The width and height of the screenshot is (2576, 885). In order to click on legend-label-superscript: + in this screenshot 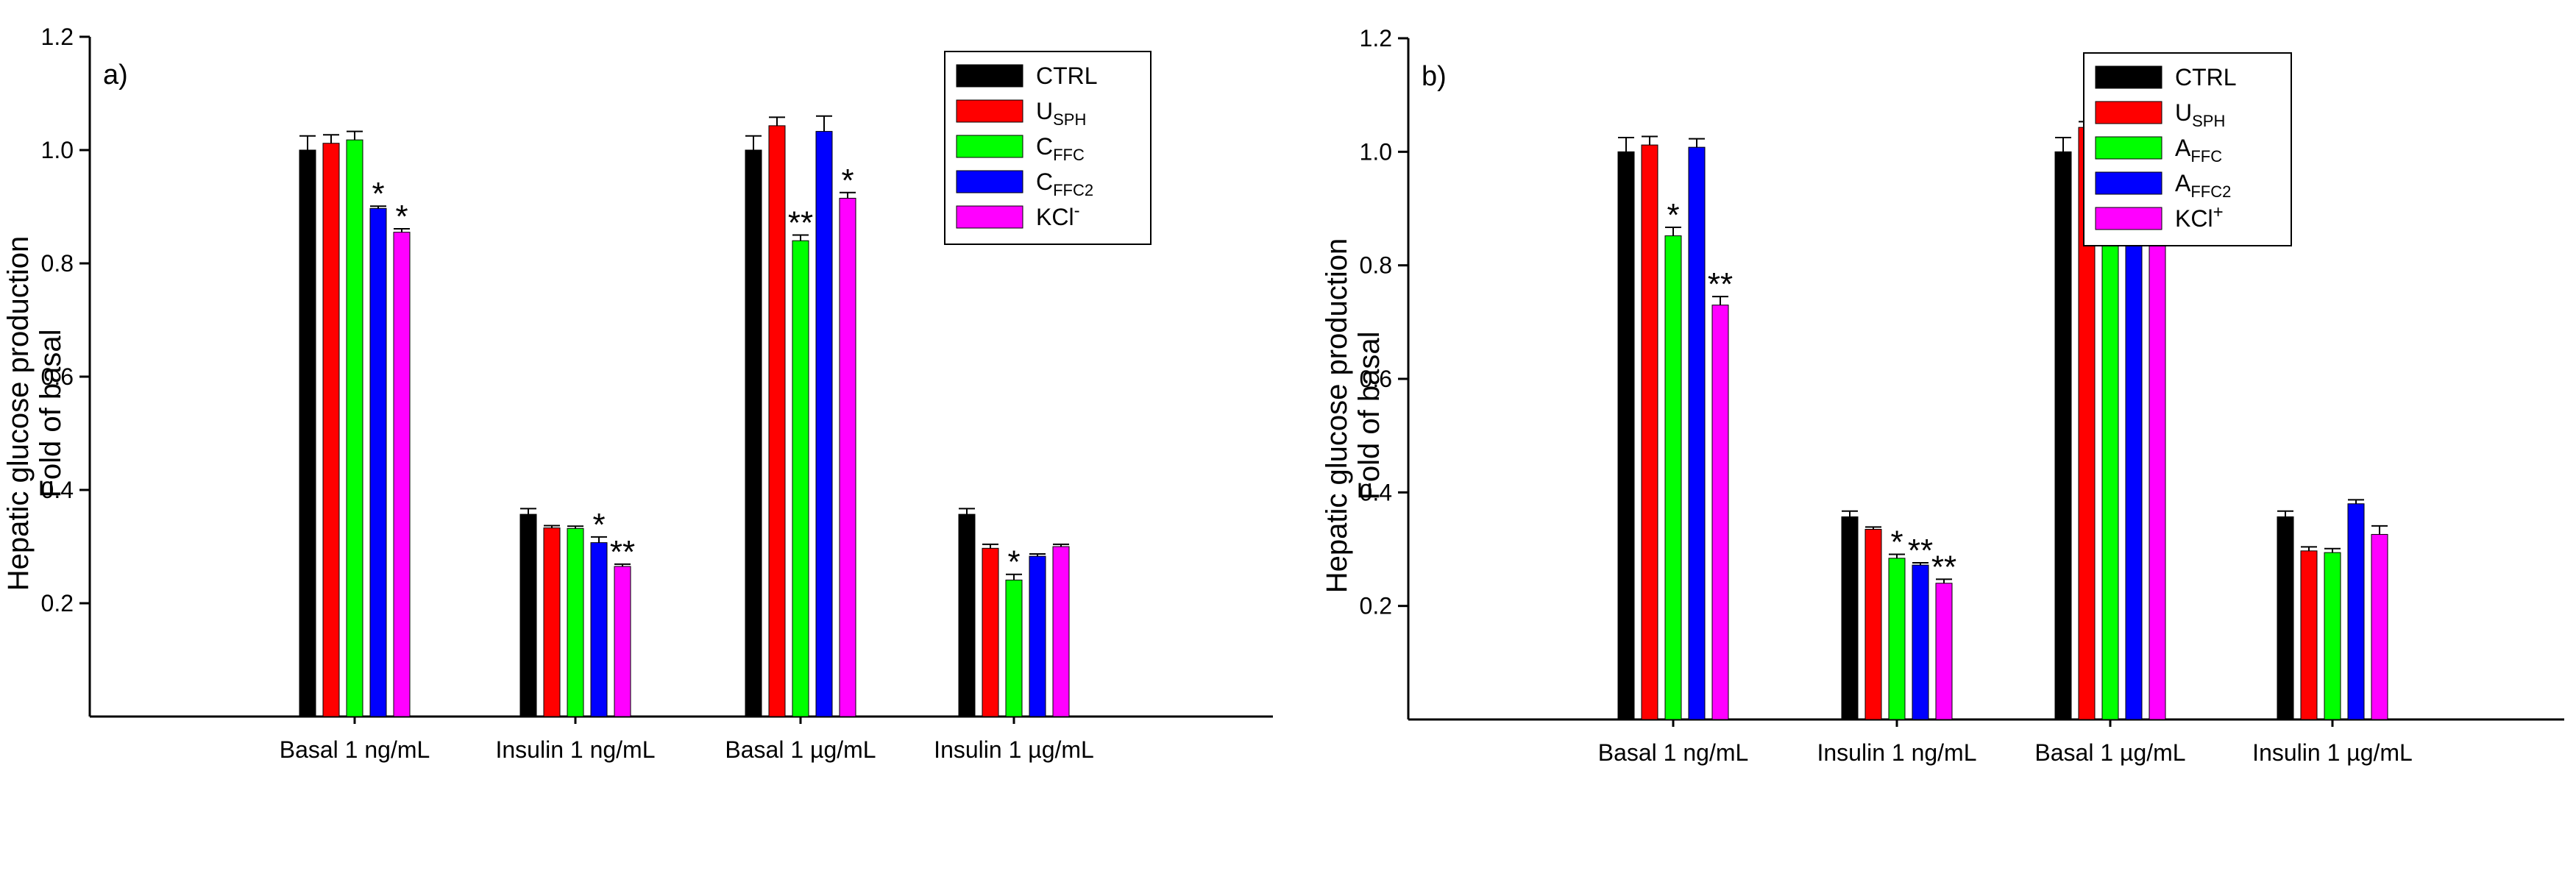, I will do `click(2218, 212)`.